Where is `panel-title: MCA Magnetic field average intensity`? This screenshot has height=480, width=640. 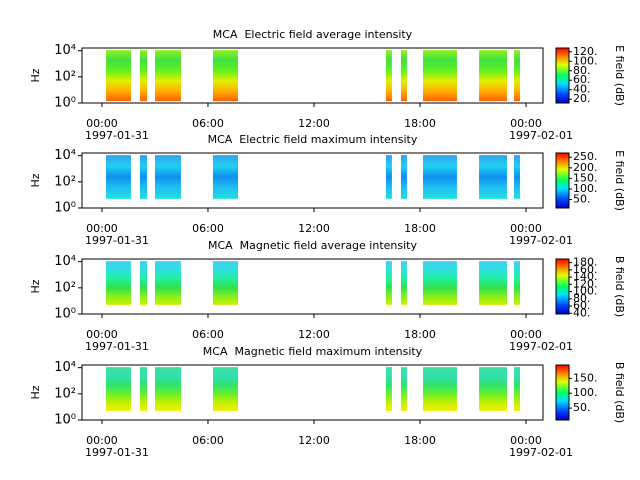 panel-title: MCA Magnetic field average intensity is located at coordinates (312, 245).